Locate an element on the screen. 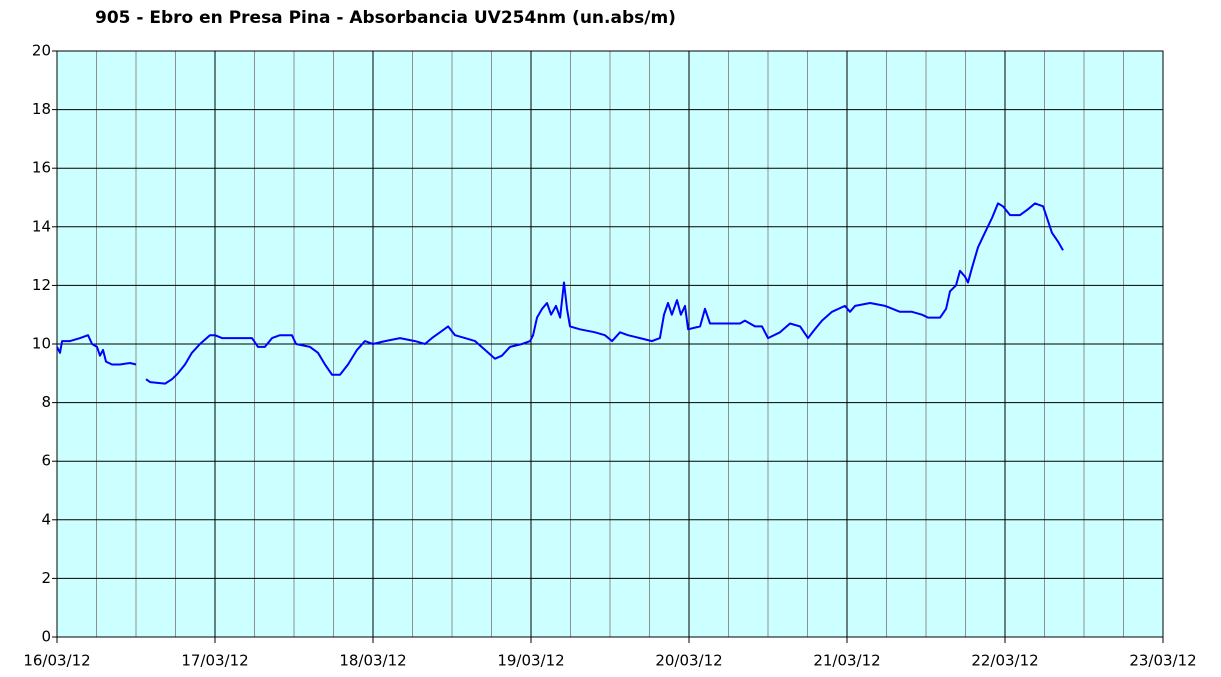  y-tick-label: 12 is located at coordinates (41, 285).